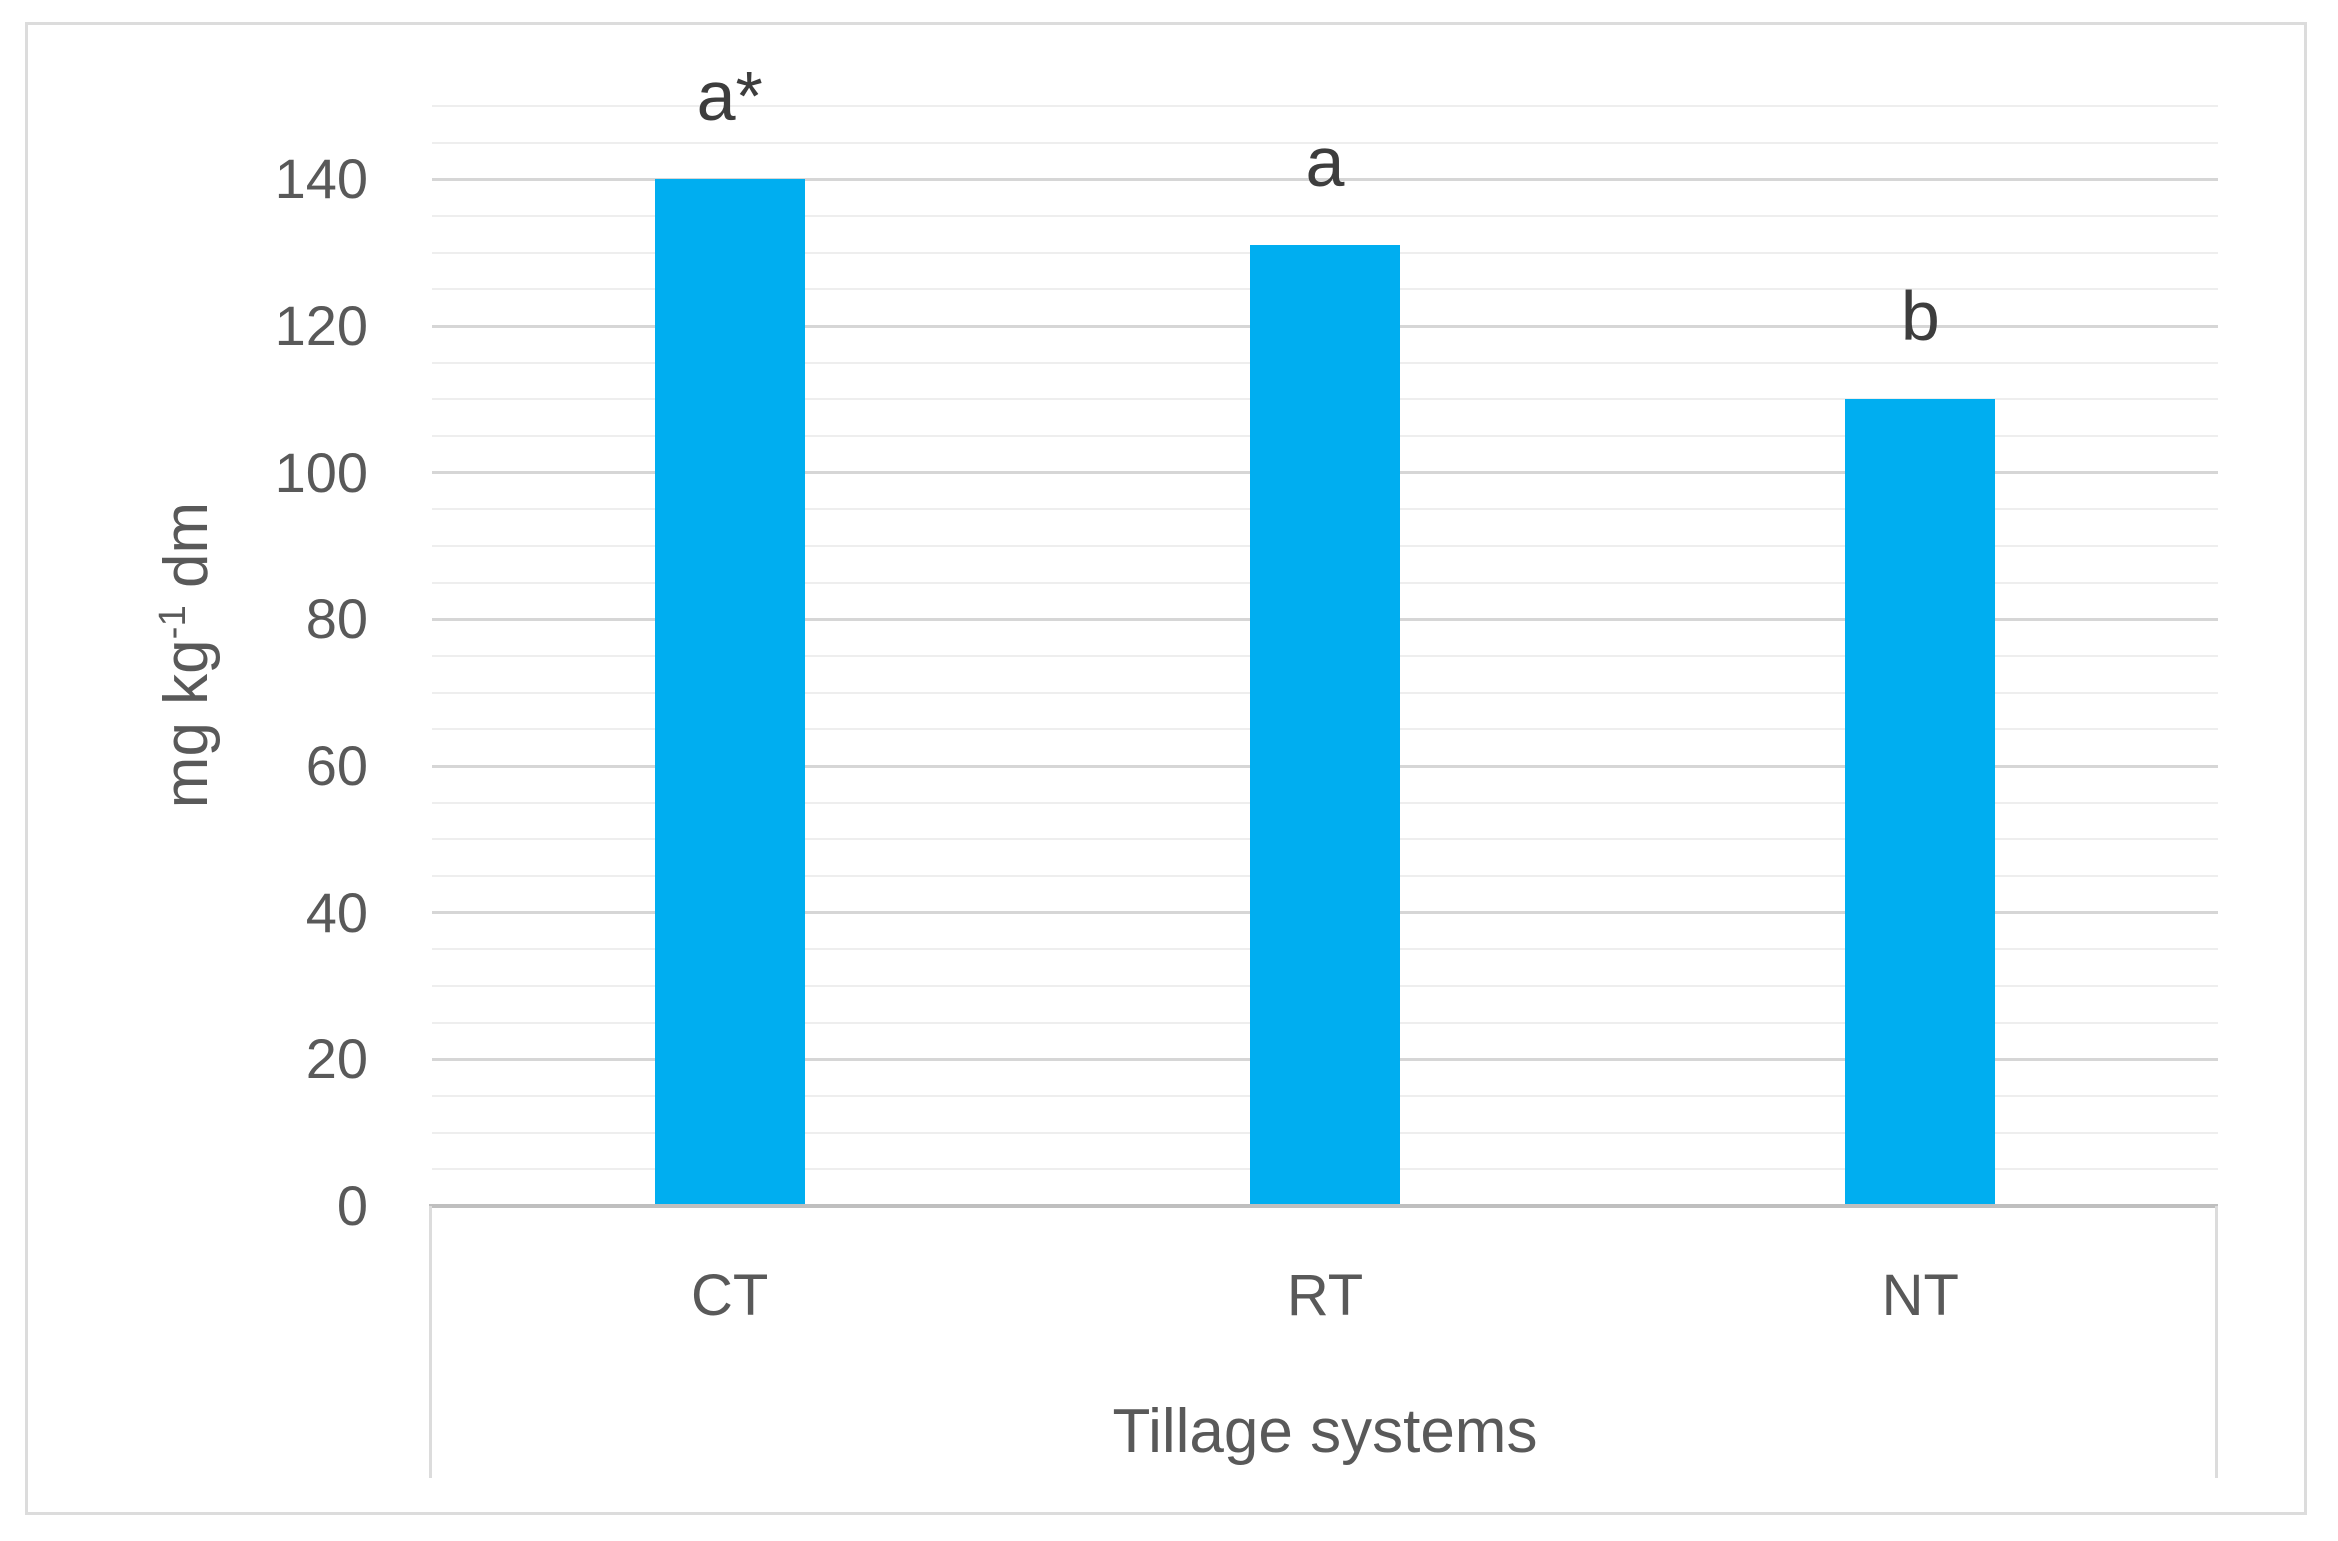 The width and height of the screenshot is (2338, 1541). I want to click on y-tick-label: 120, so click(321, 325).